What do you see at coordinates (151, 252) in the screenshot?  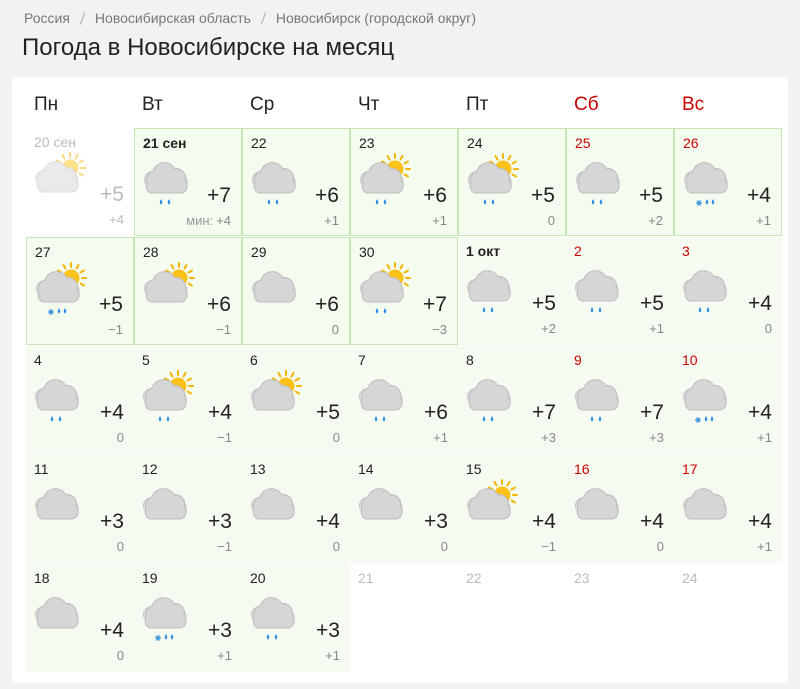 I see `day-date: 28` at bounding box center [151, 252].